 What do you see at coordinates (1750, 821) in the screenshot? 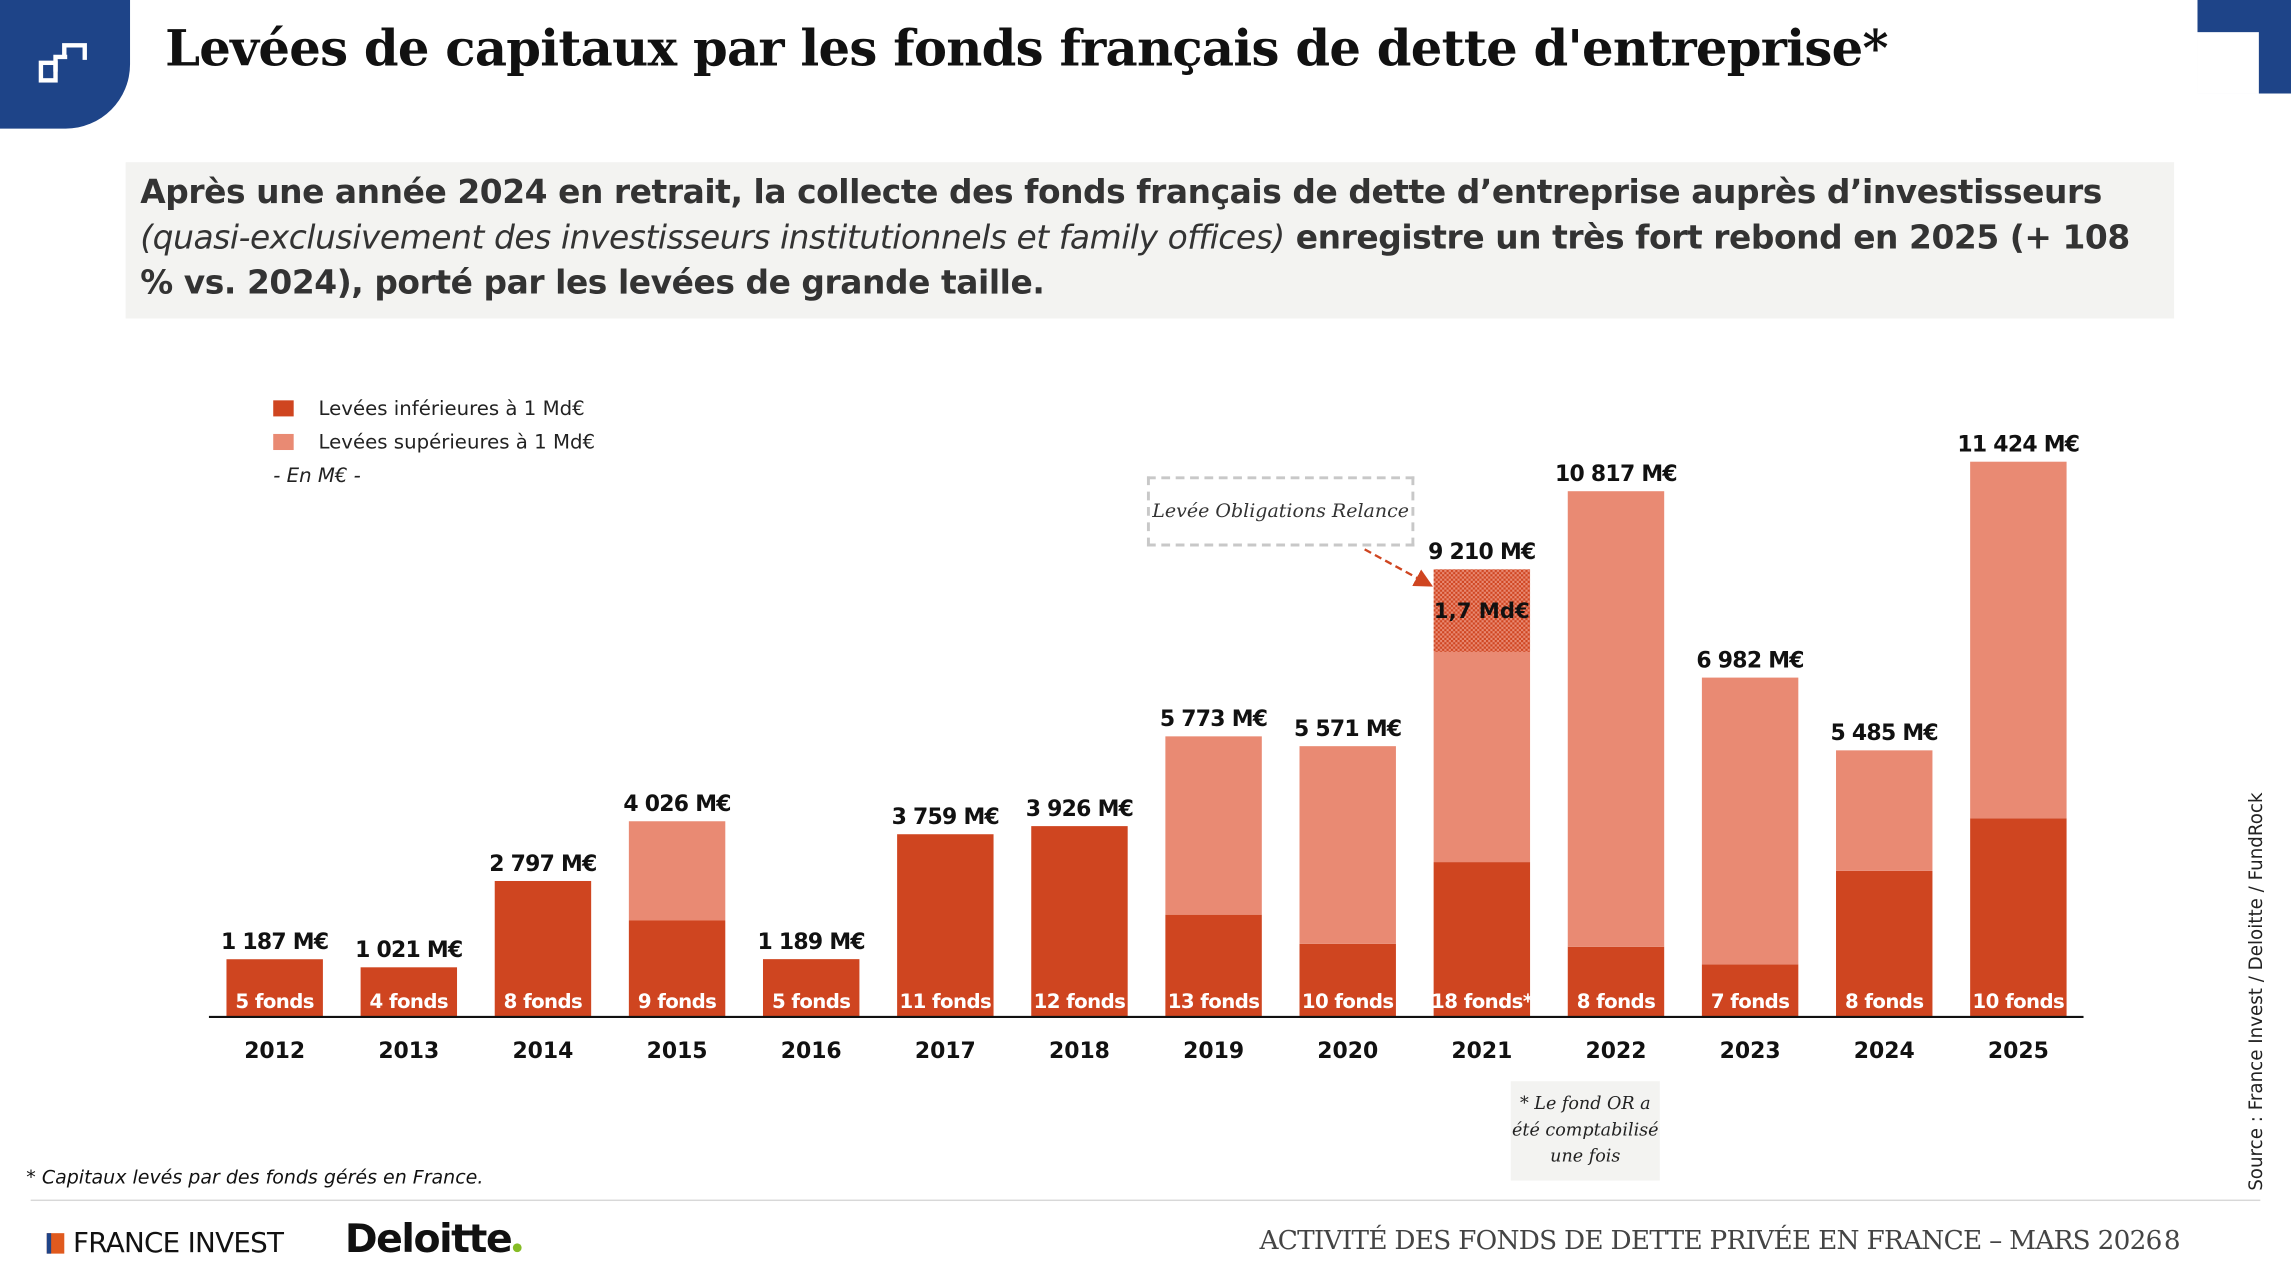
I see `bar-segment-upper-2023` at bounding box center [1750, 821].